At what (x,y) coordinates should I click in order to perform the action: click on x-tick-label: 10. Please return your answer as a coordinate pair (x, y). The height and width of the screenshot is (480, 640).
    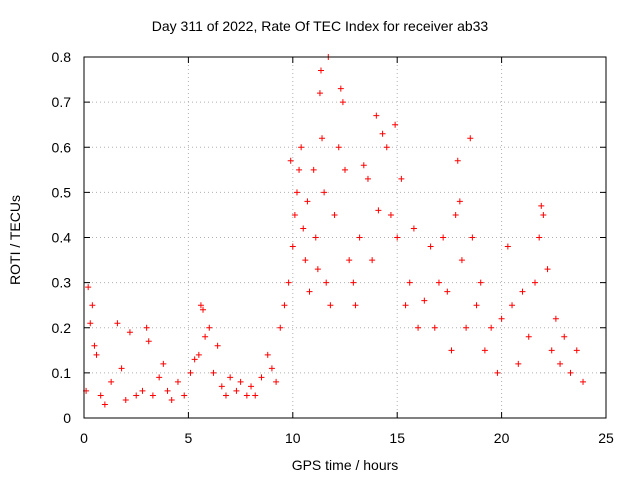
    Looking at the image, I should click on (293, 438).